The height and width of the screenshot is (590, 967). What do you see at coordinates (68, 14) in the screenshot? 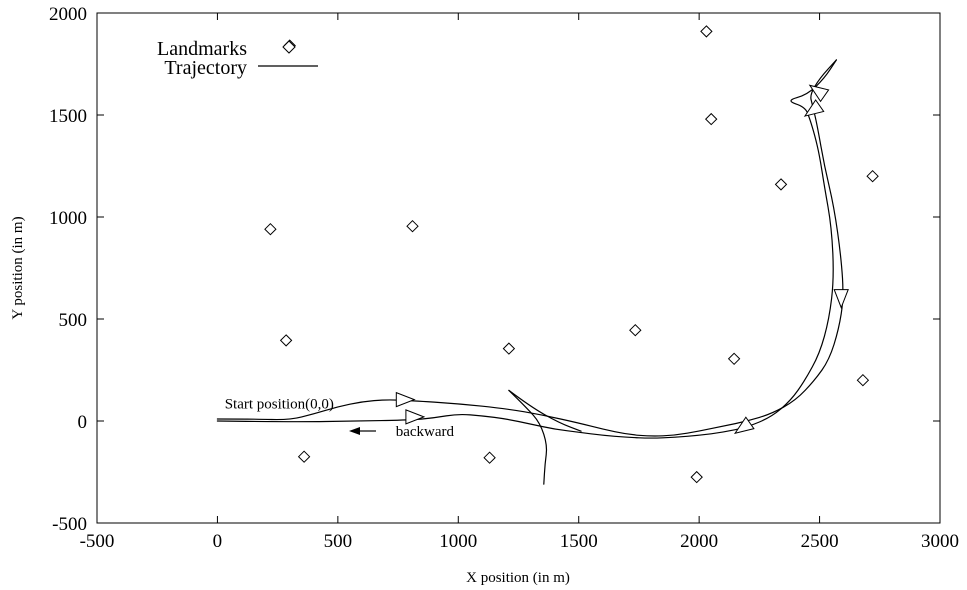
I see `y-tick-label: 2000` at bounding box center [68, 14].